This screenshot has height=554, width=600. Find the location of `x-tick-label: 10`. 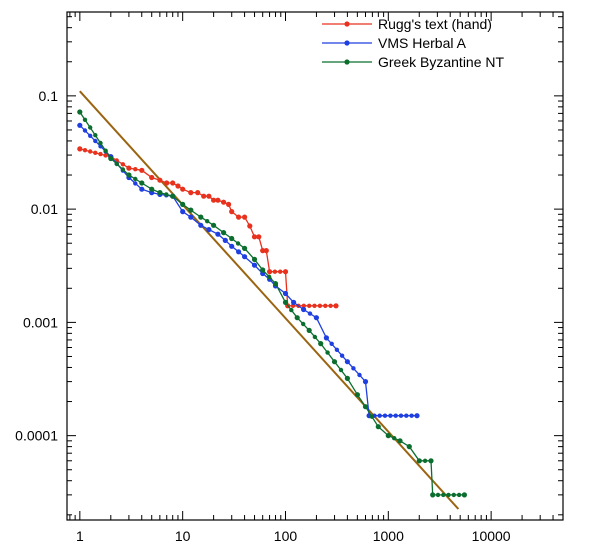

x-tick-label: 10 is located at coordinates (183, 536).